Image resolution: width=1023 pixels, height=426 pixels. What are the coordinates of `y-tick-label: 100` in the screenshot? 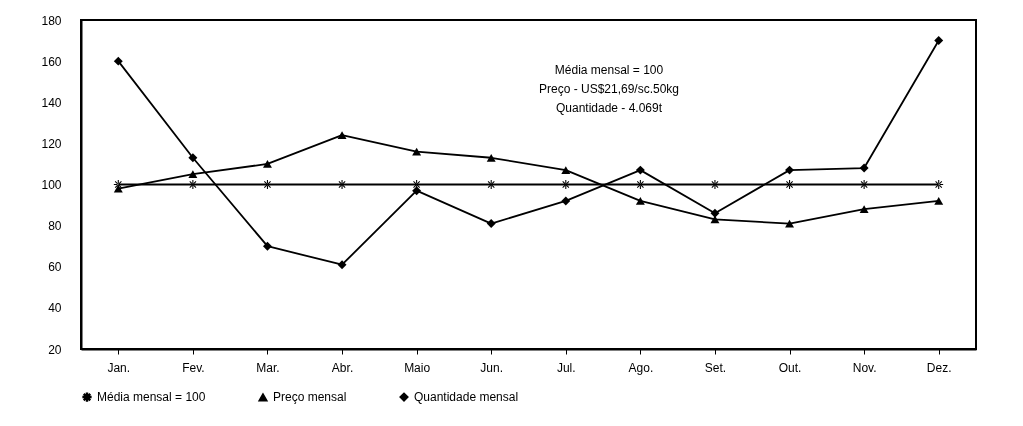 It's located at (51, 185).